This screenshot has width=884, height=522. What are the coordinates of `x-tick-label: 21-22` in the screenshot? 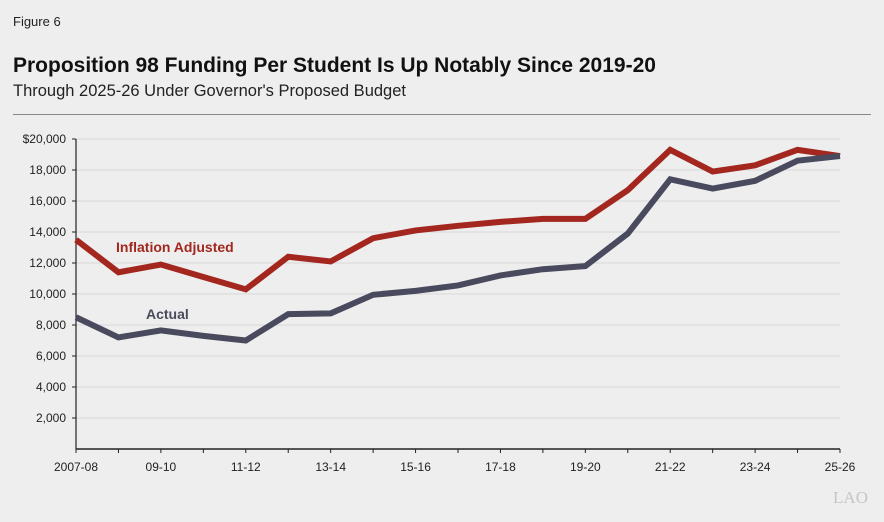 It's located at (670, 467).